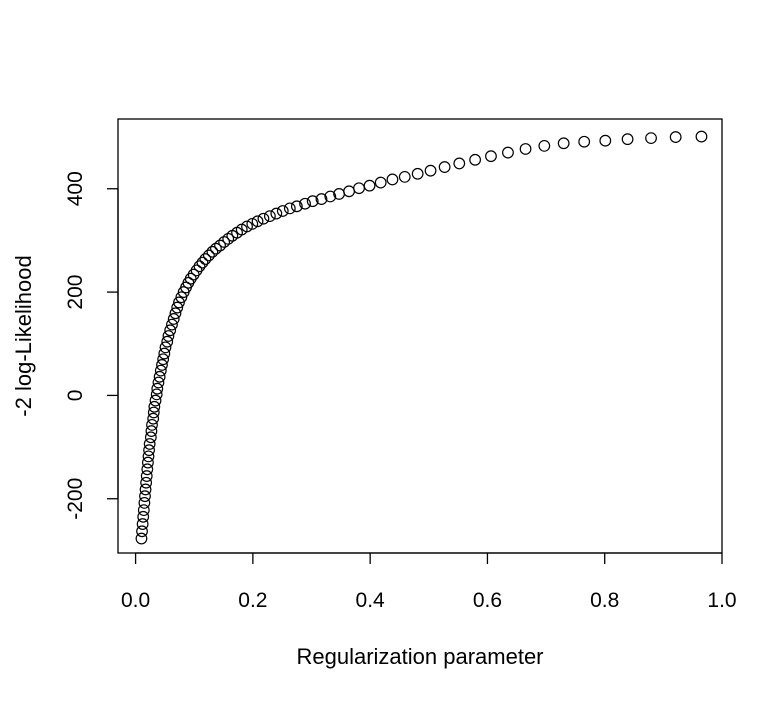 The image size is (784, 701). What do you see at coordinates (487, 600) in the screenshot?
I see `x-tick-label: 0.6` at bounding box center [487, 600].